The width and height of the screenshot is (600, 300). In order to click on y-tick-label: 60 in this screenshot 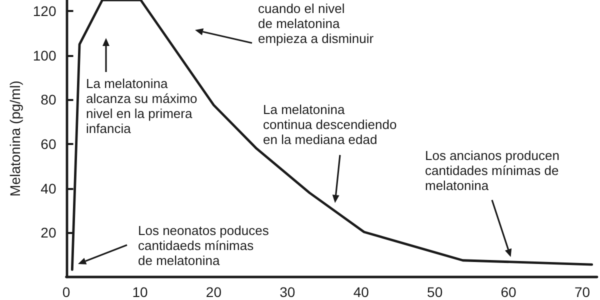, I will do `click(48, 144)`.